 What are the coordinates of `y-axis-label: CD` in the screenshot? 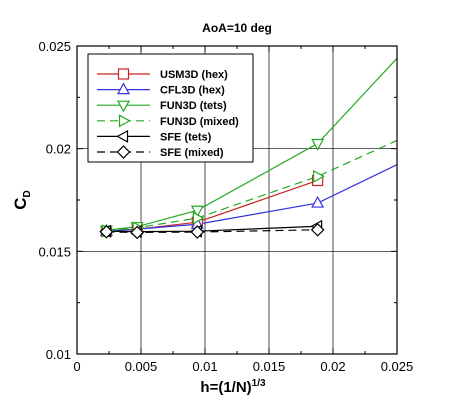 It's located at (22, 200).